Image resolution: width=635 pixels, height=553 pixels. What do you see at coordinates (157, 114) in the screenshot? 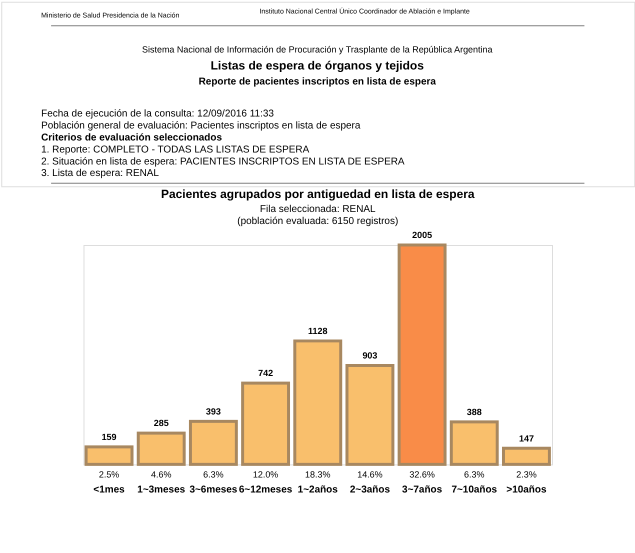
I see `text: Fecha de ejecución de la consulta: 12/09/2016 11:33` at bounding box center [157, 114].